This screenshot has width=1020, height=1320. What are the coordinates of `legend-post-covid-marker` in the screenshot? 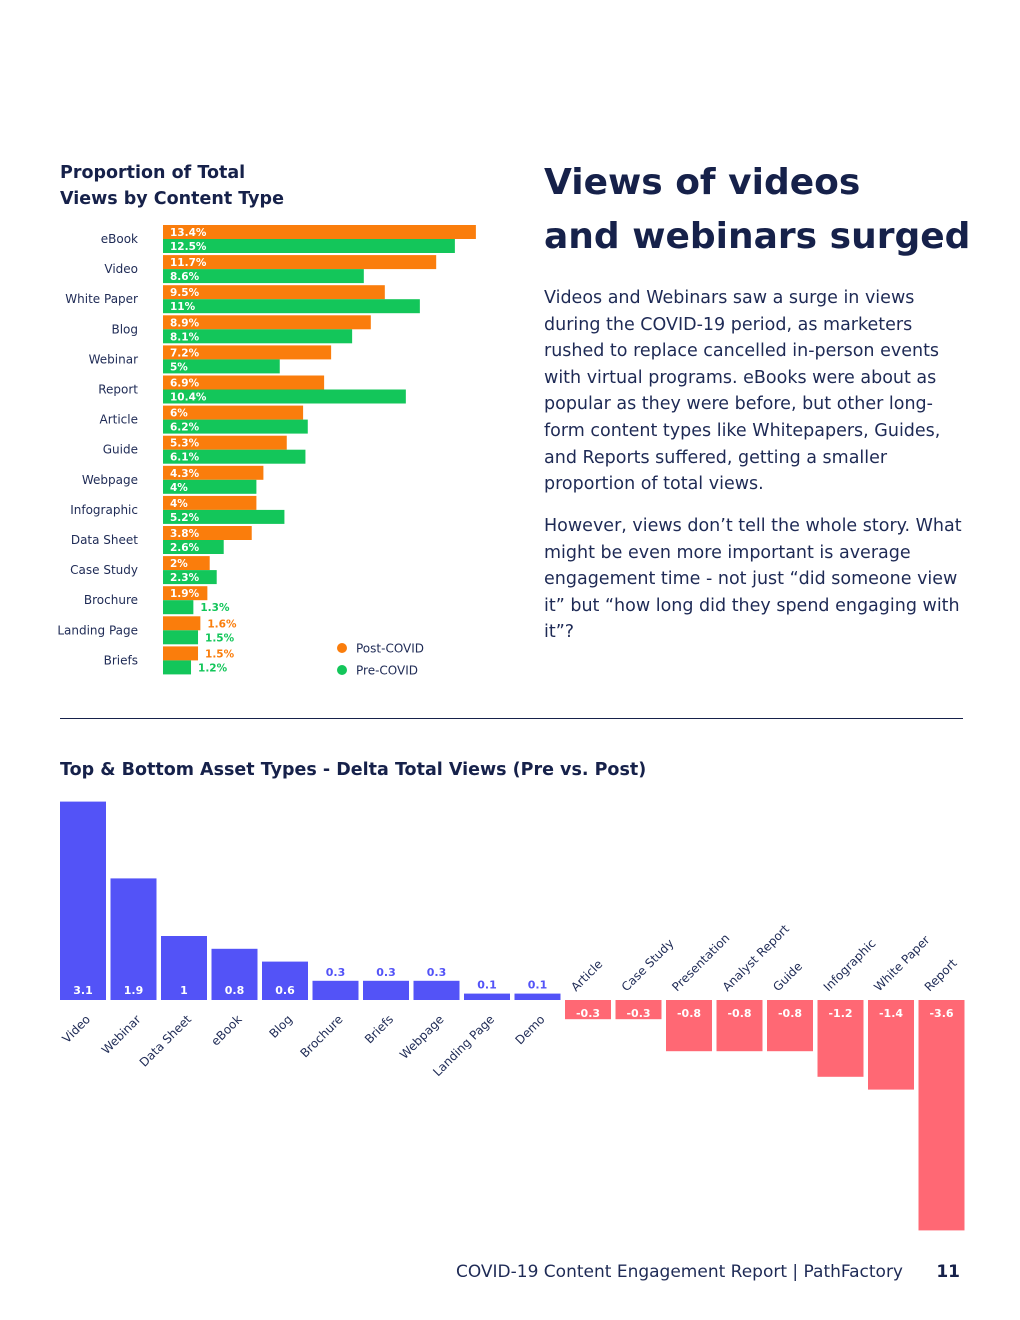 It's located at (342, 648).